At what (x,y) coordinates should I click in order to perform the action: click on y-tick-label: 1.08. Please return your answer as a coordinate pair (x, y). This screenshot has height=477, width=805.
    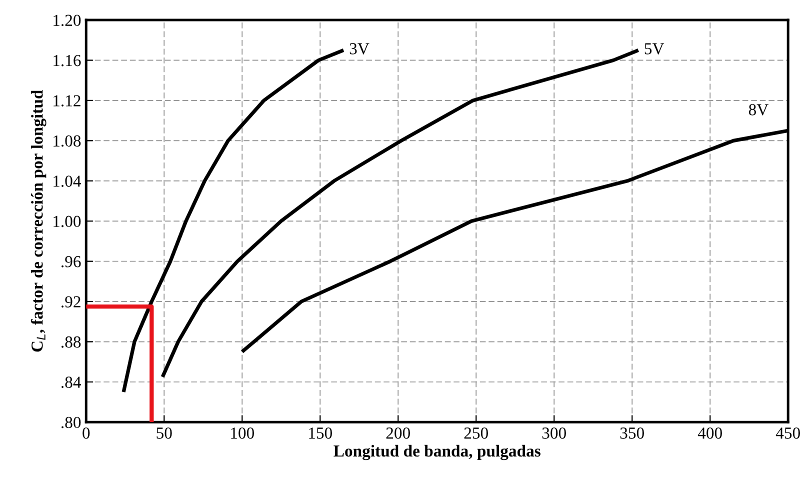
    Looking at the image, I should click on (67, 141).